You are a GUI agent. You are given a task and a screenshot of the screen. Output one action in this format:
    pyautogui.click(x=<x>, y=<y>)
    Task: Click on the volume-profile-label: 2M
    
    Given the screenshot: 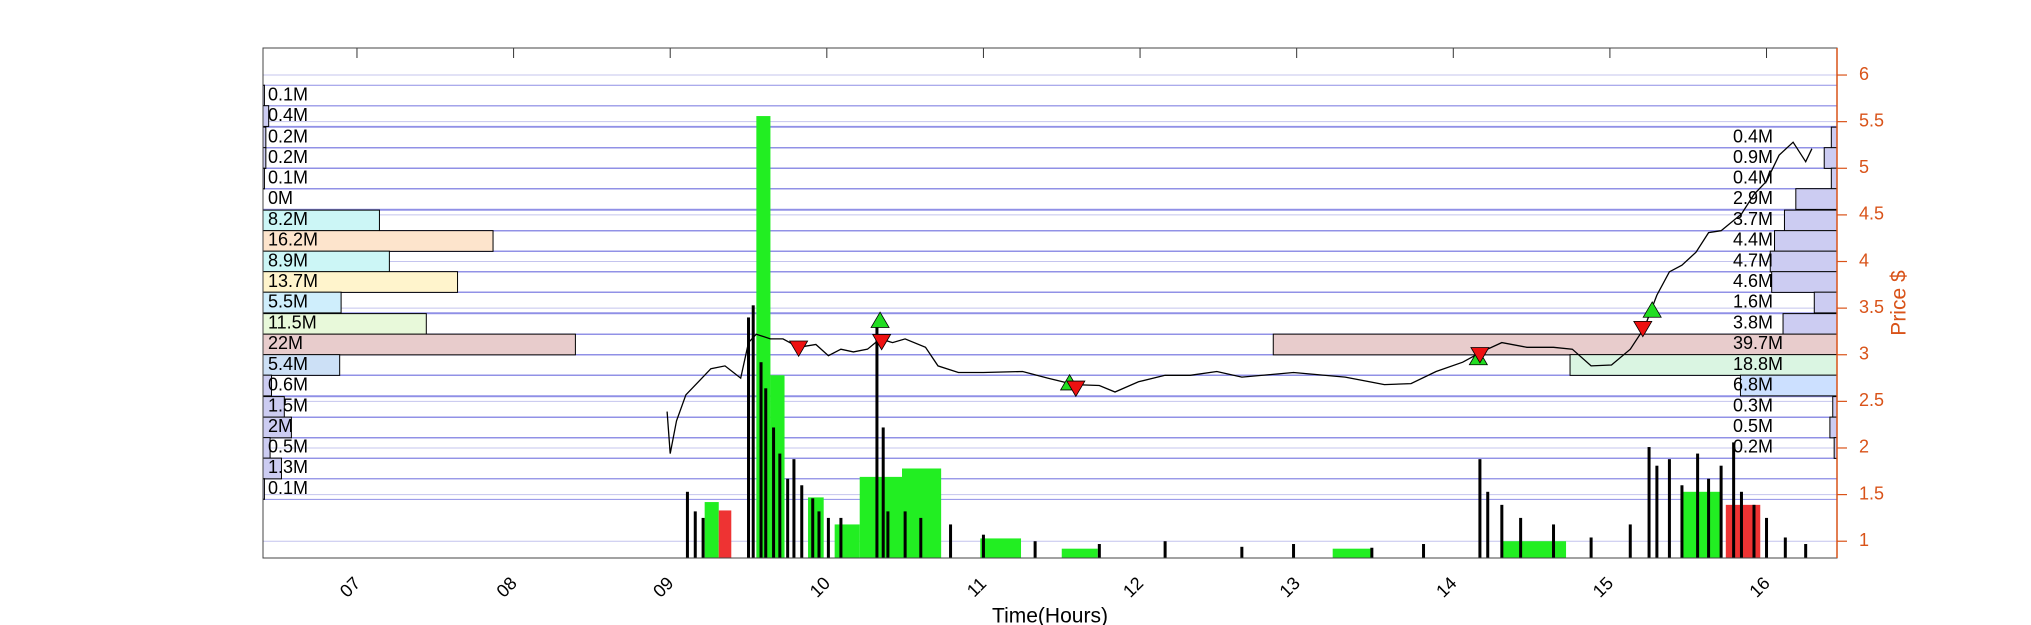 What is the action you would take?
    pyautogui.click(x=280, y=426)
    